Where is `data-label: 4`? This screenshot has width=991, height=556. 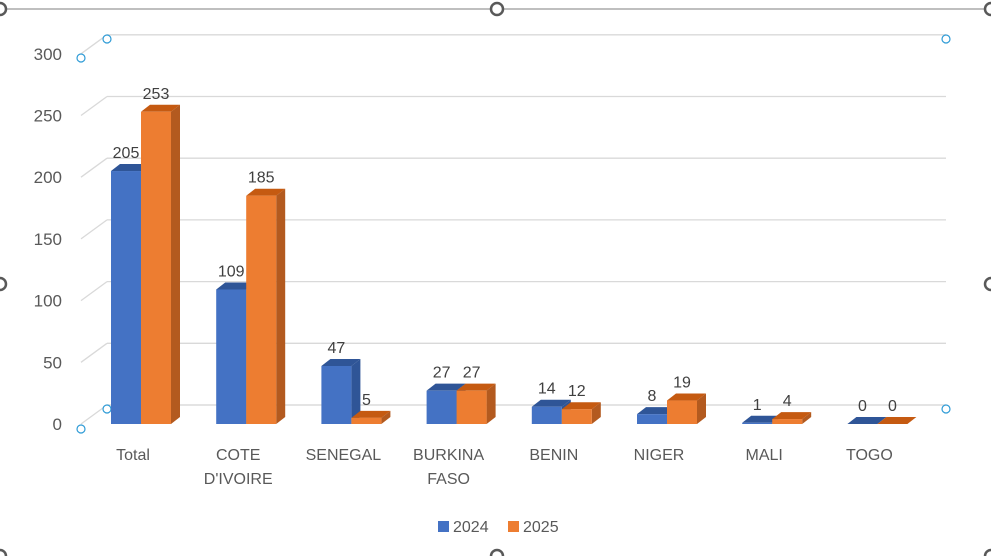 data-label: 4 is located at coordinates (787, 401).